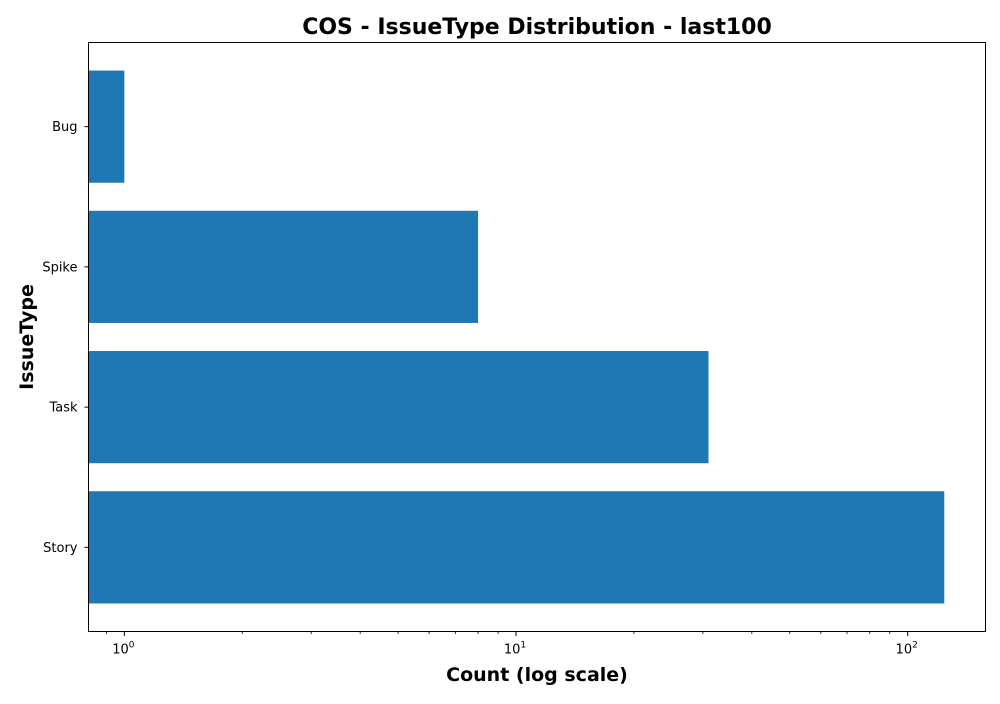 The image size is (1000, 704). I want to click on x-tick-label: 10¹, so click(515, 649).